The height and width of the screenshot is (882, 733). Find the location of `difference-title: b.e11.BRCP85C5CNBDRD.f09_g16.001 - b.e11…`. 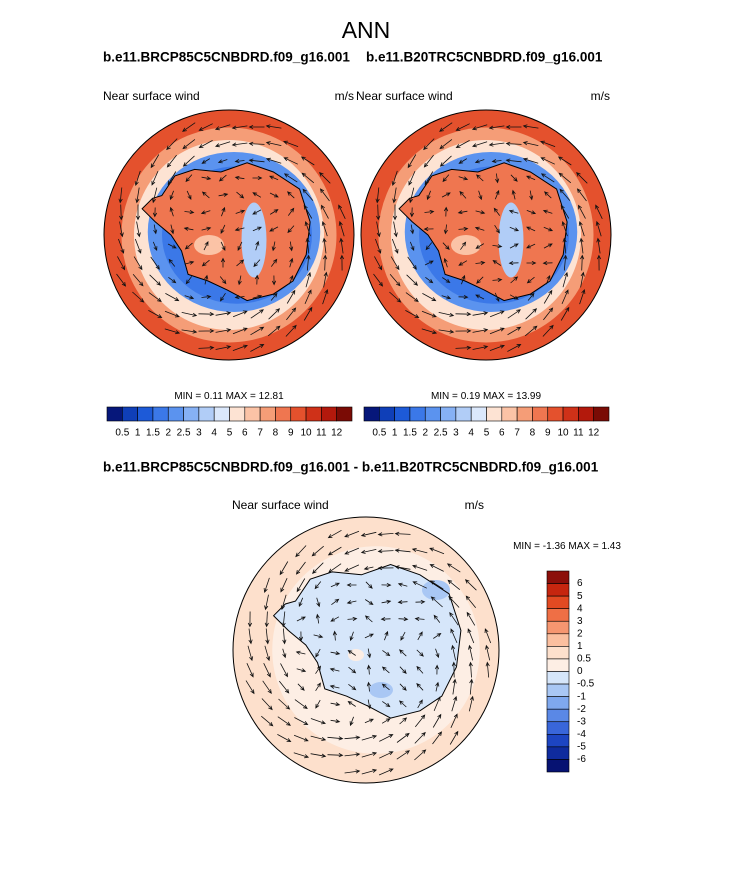

difference-title: b.e11.BRCP85C5CNBDRD.f09_g16.001 - b.e11… is located at coordinates (351, 467).